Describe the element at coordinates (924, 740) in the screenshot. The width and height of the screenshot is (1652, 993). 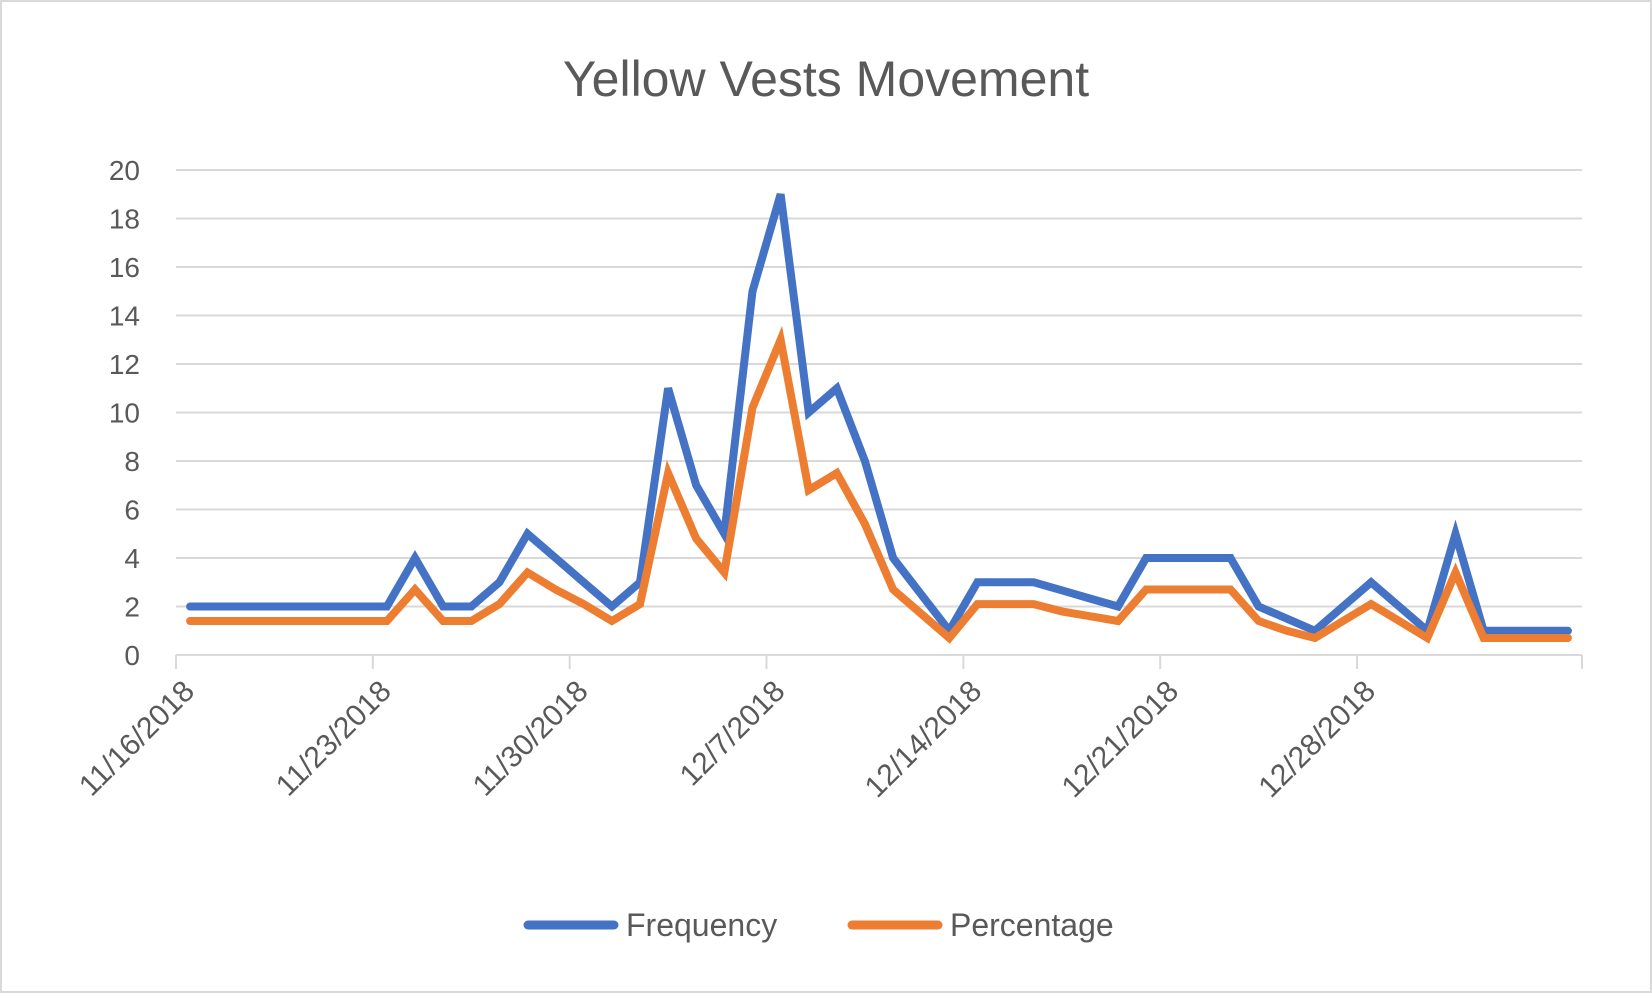
I see `x-tick-label: 12/14/2018` at that location.